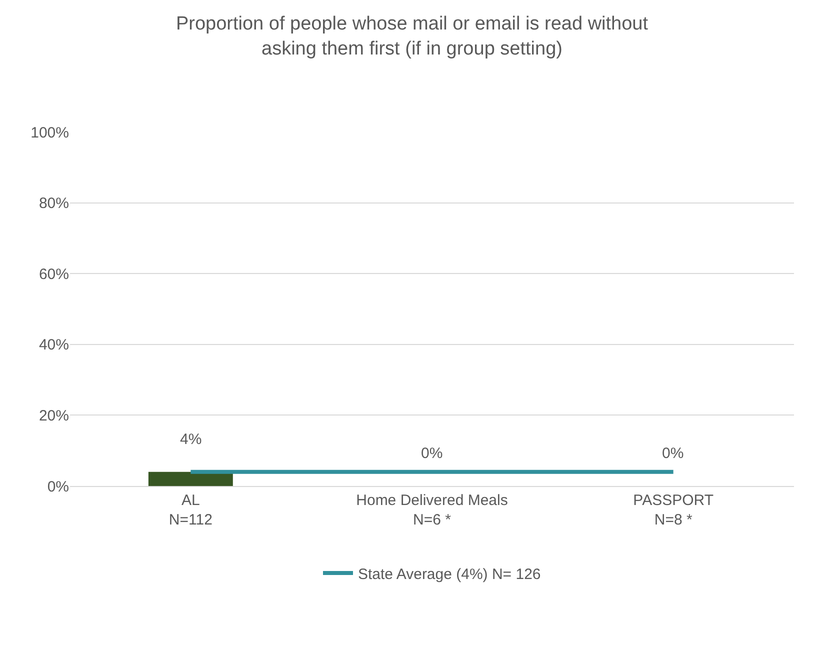  I want to click on y-tick-label: 40%, so click(53, 345).